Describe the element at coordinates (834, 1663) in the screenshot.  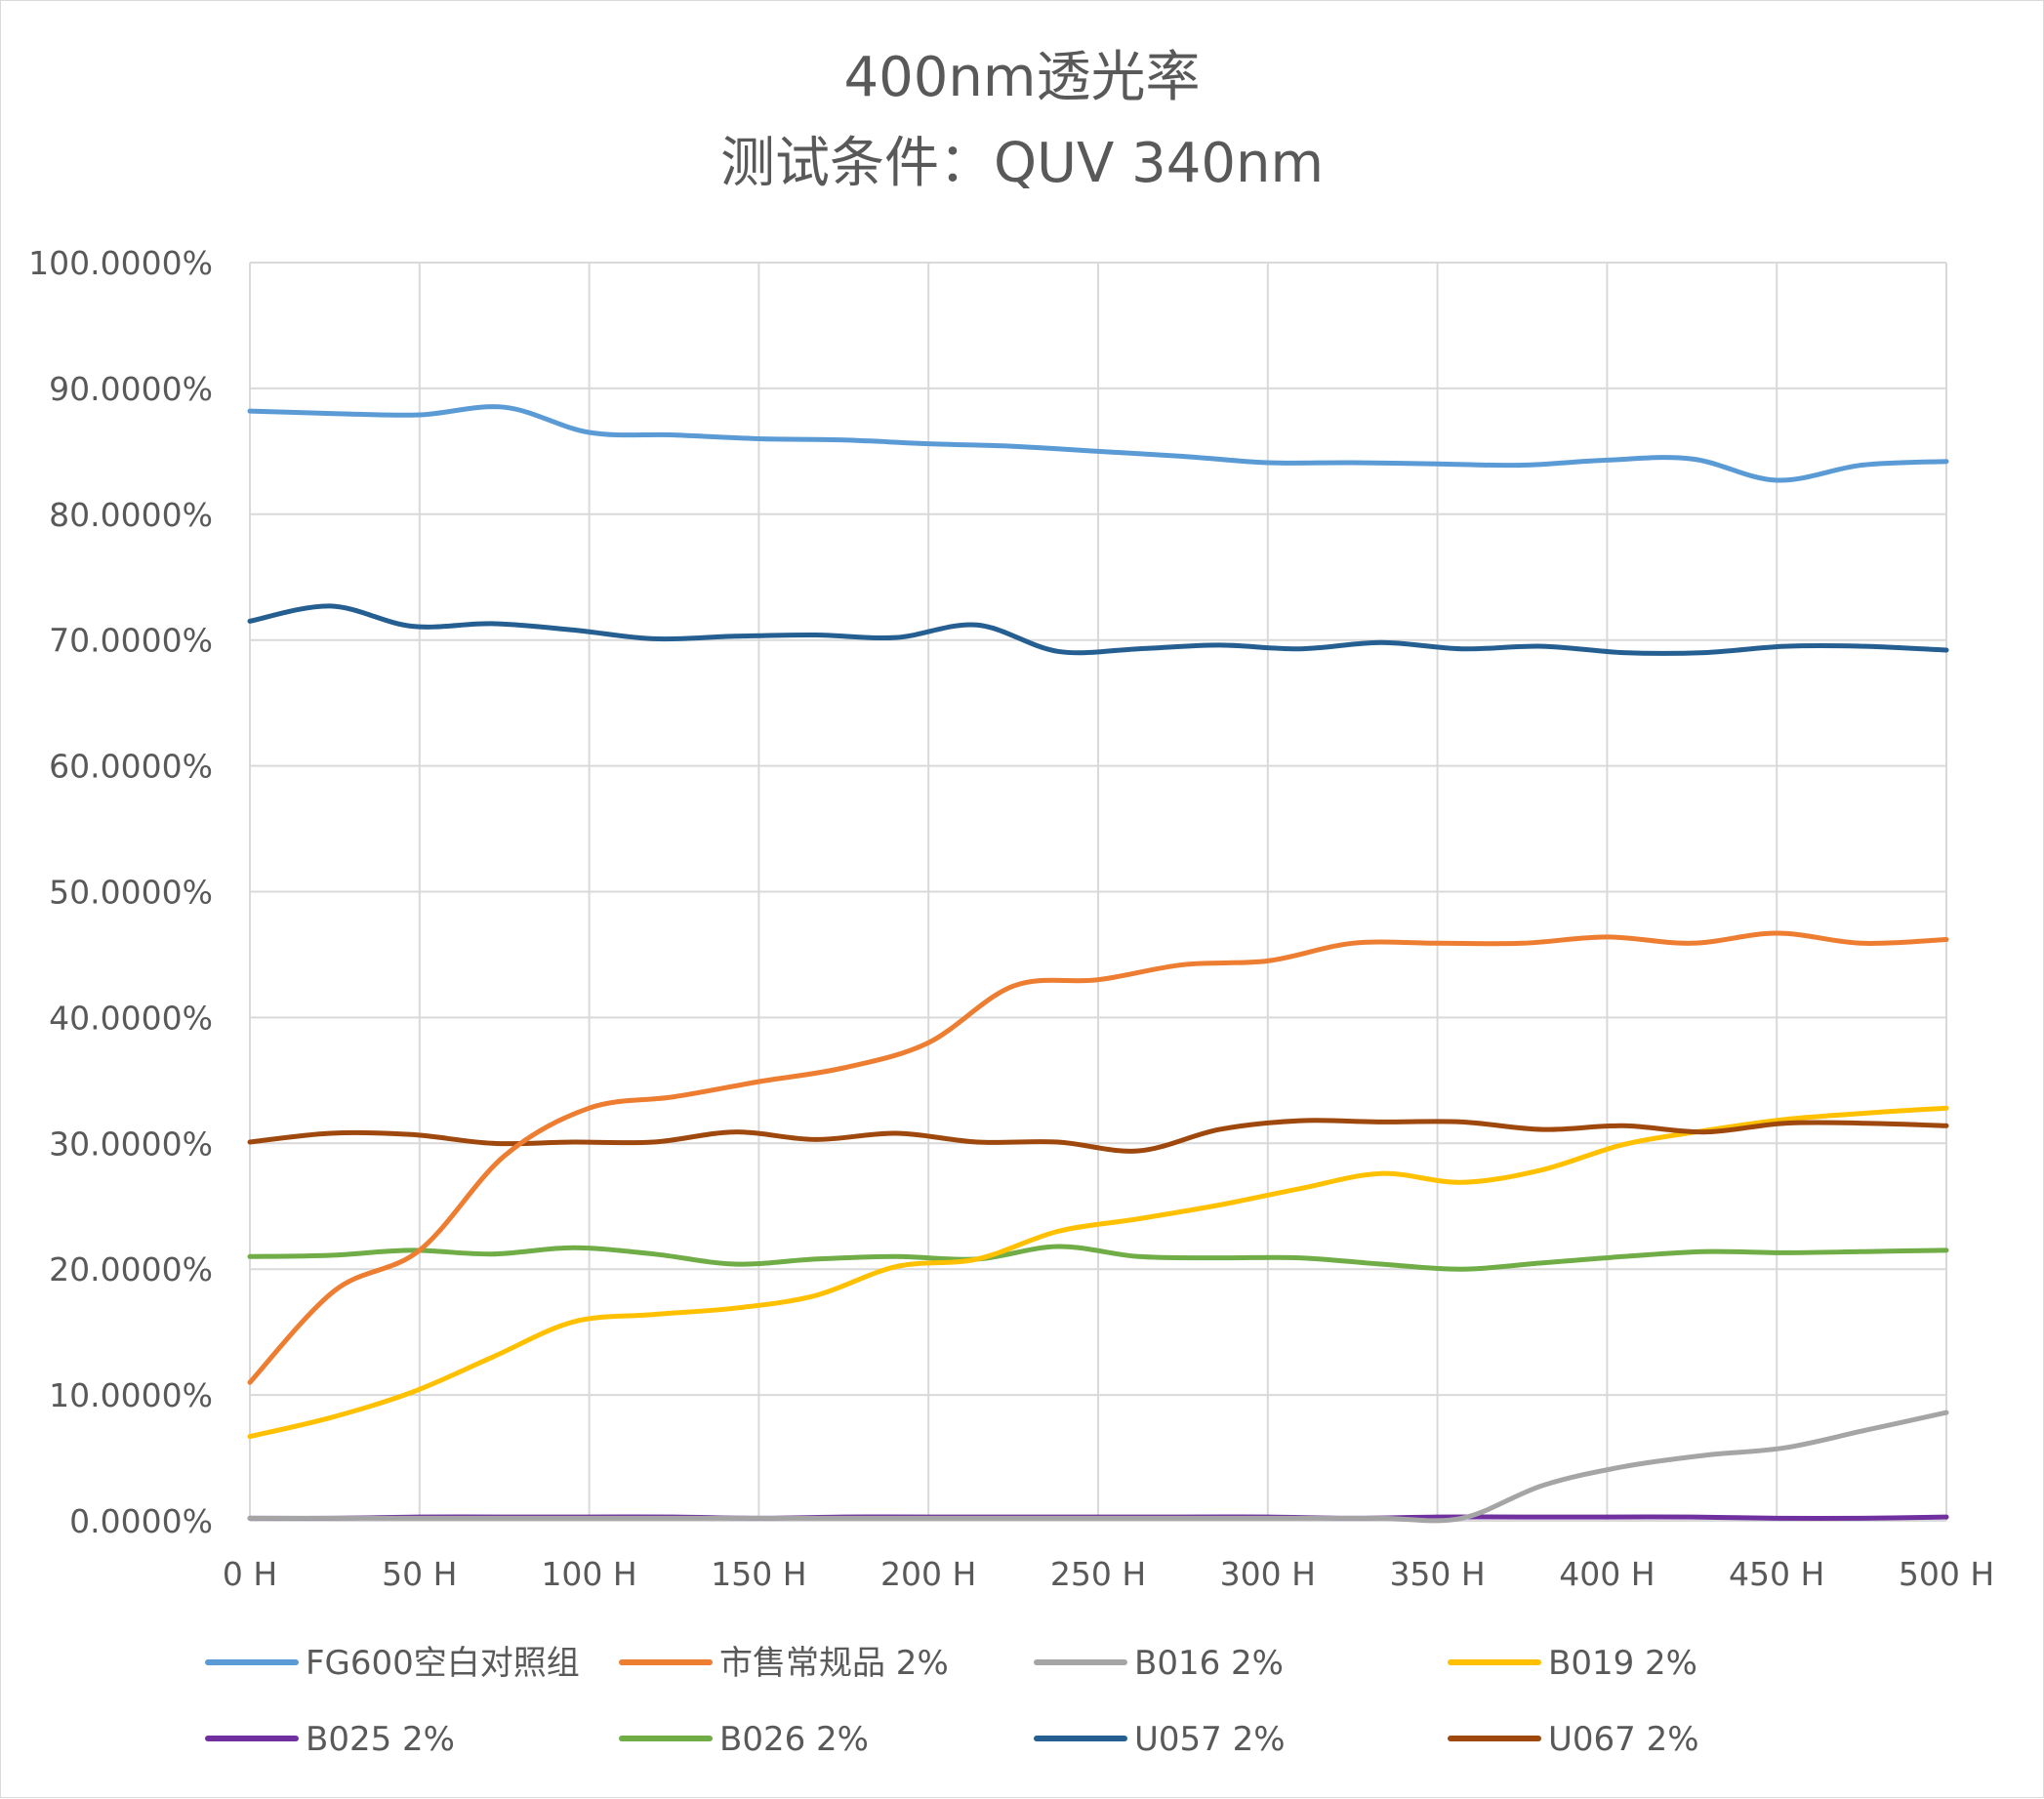
I see `legend-label: 市售常规品 2%` at that location.